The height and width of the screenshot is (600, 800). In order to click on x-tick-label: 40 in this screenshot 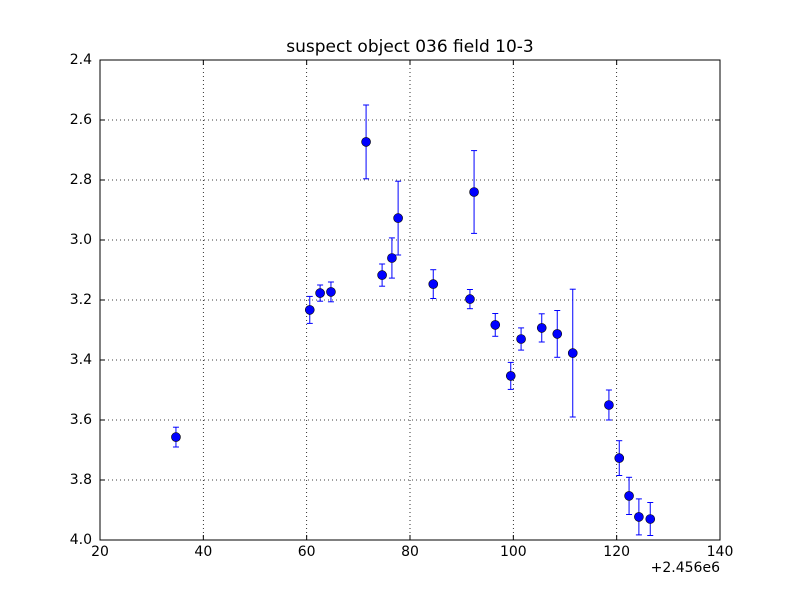, I will do `click(203, 552)`.